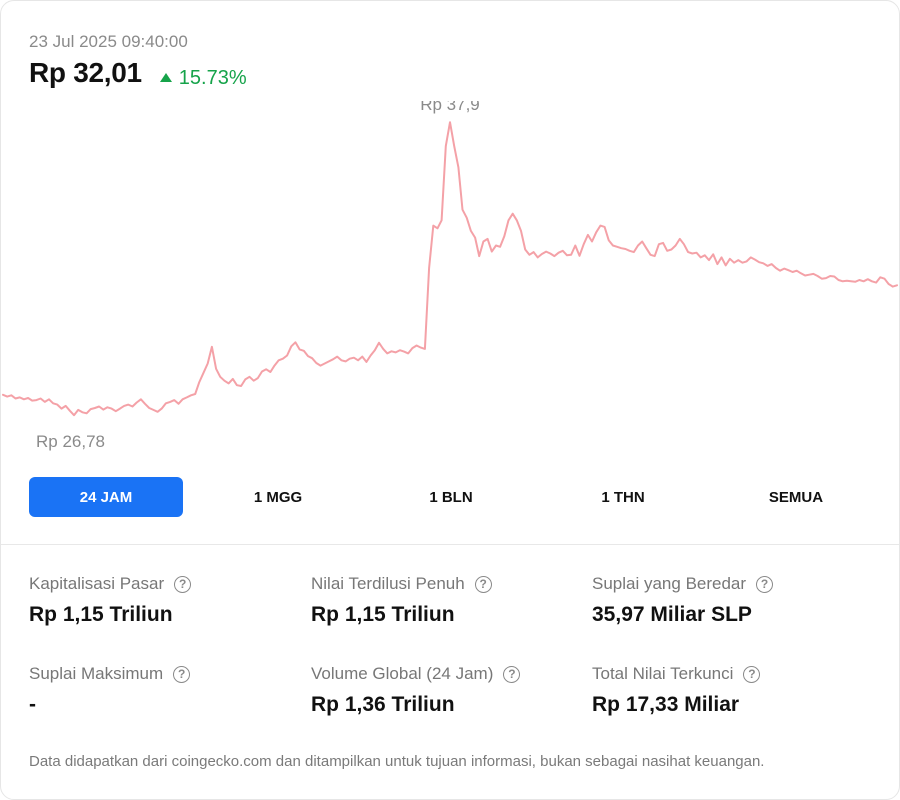 Image resolution: width=900 pixels, height=800 pixels. I want to click on price-row: Rp 32,01 15.73%, so click(138, 73).